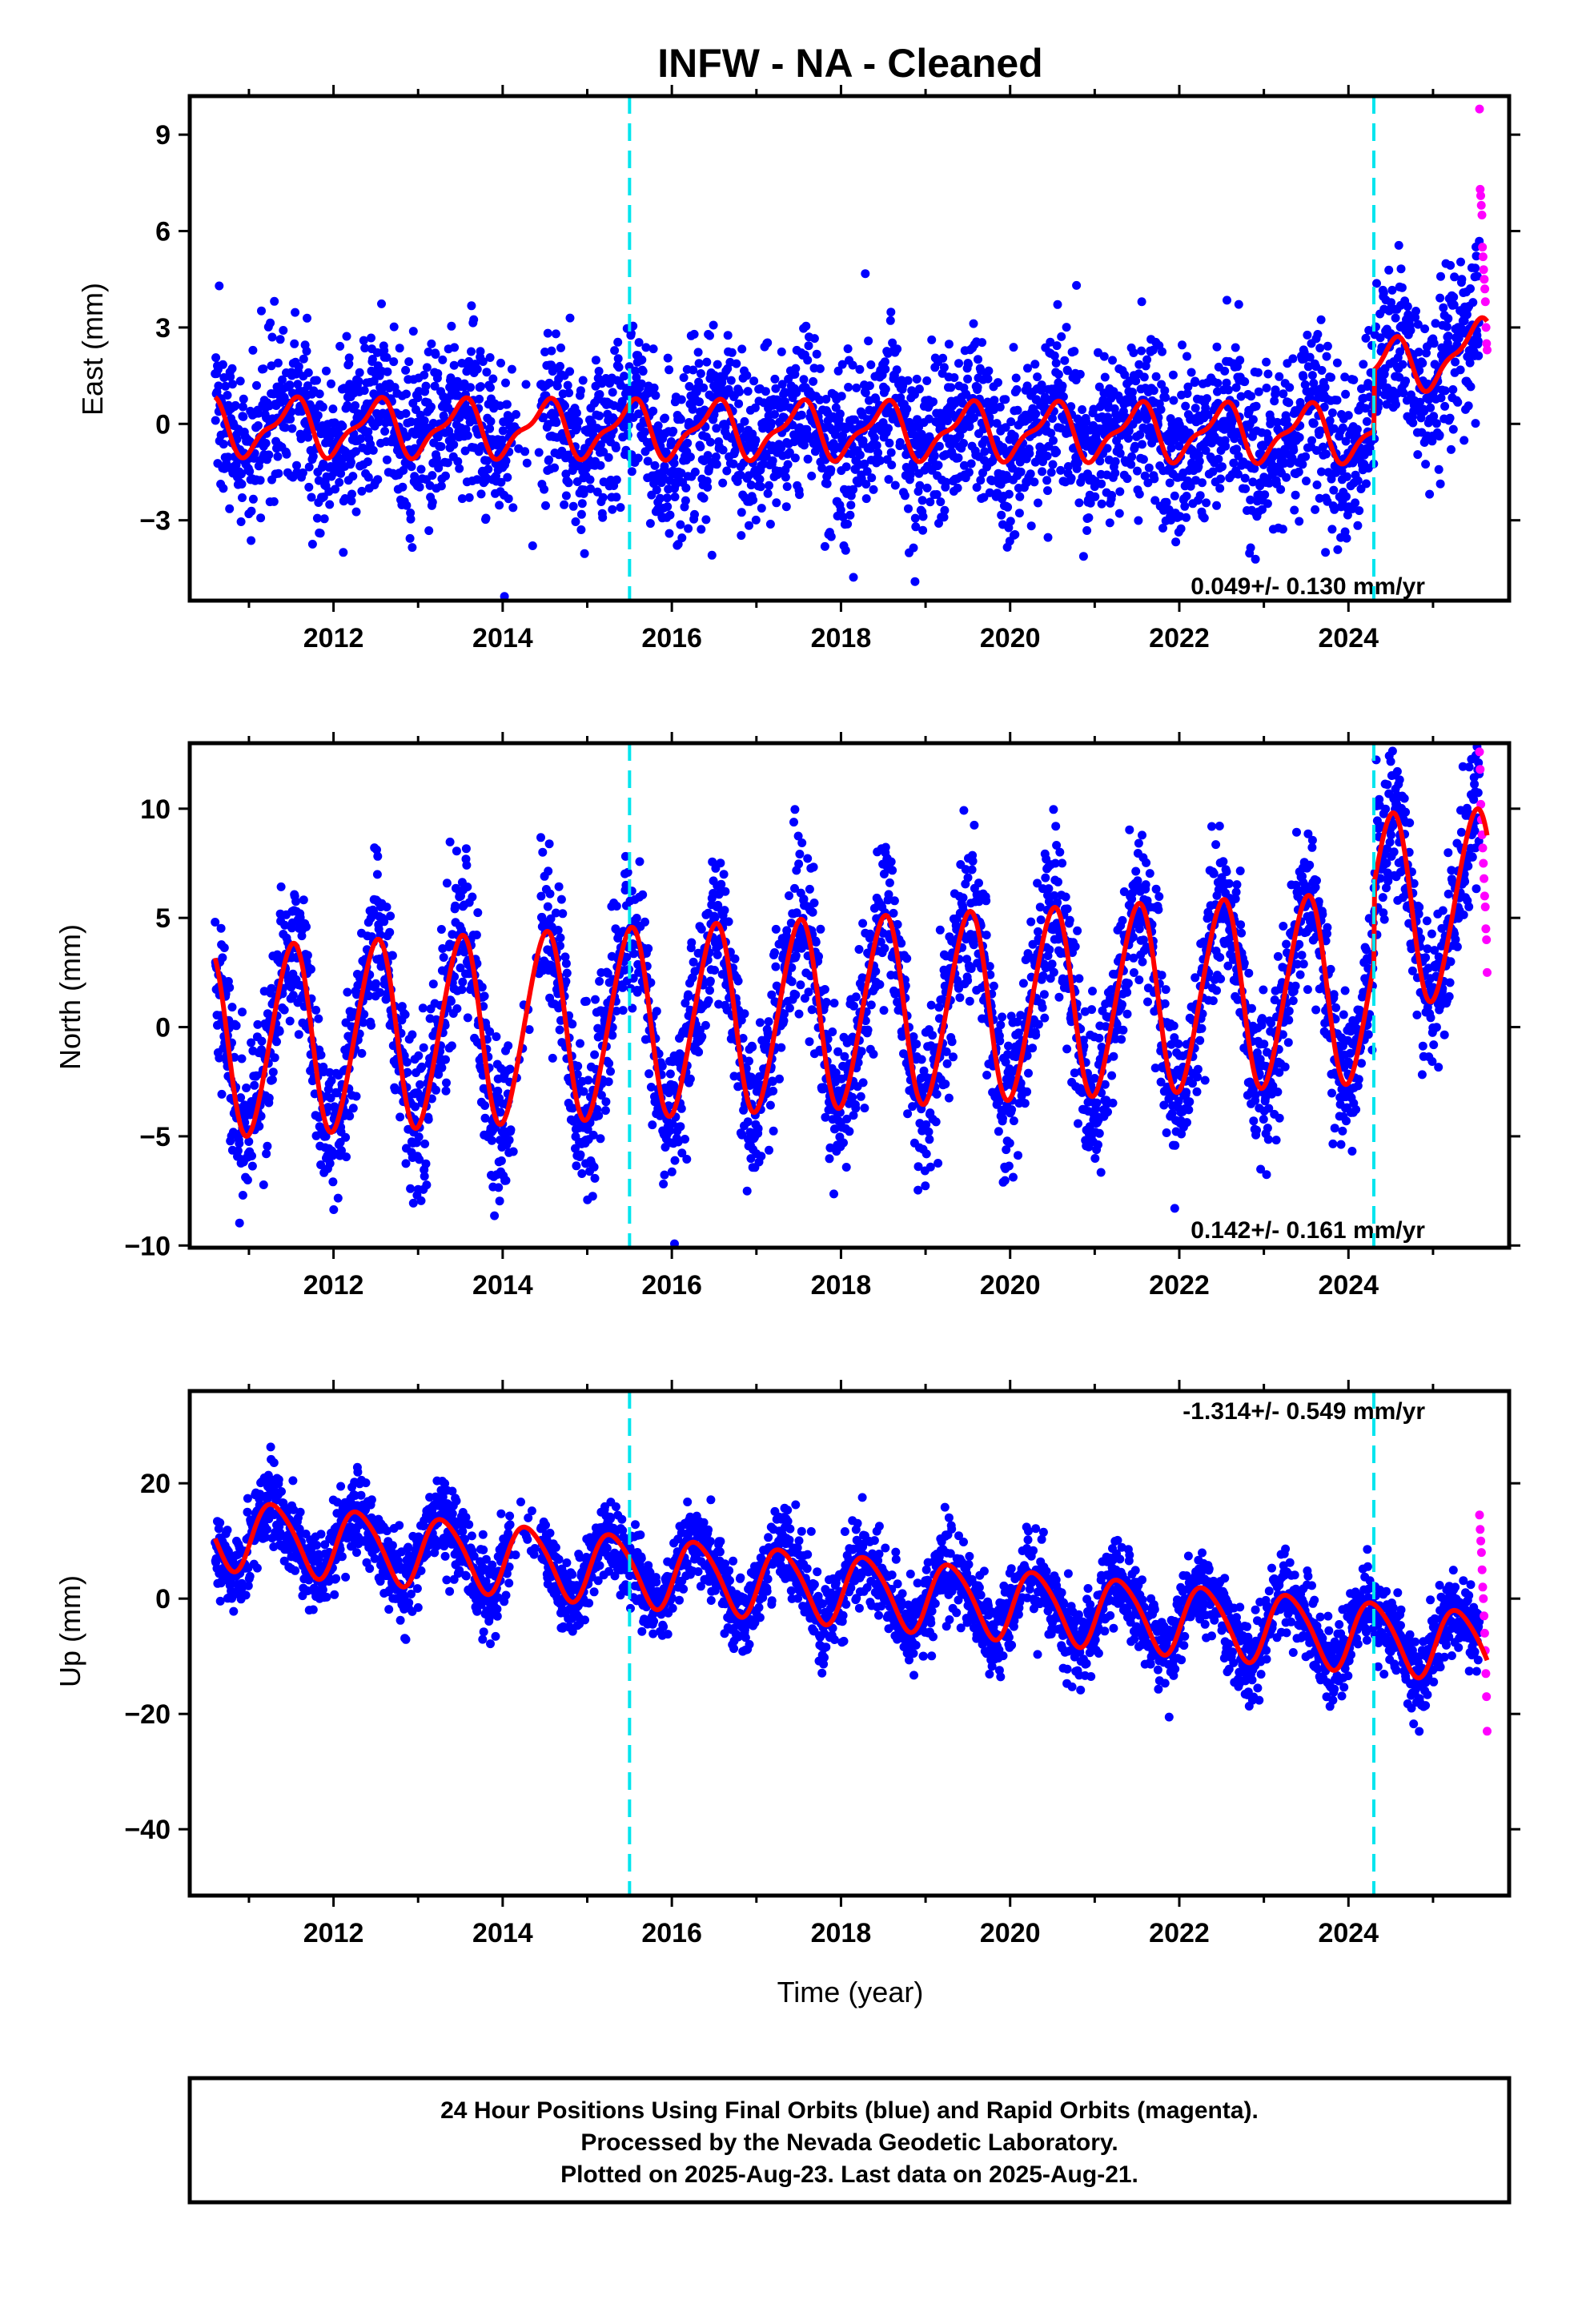 Image resolution: width=1582 pixels, height=2324 pixels. Describe the element at coordinates (1308, 586) in the screenshot. I see `east-rate-label: 0.049+/- 0.130 mm/yr` at that location.